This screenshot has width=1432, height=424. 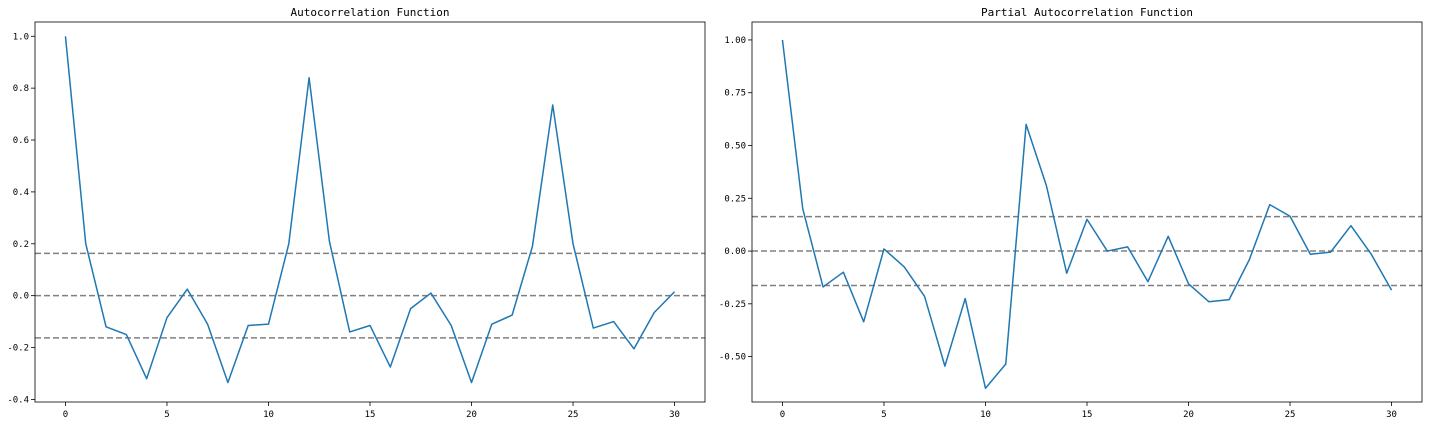 I want to click on pacf-y-axis: -0.50 -0.25 0.00 0.25 0.50 0.75 1.00, so click(x=735, y=199).